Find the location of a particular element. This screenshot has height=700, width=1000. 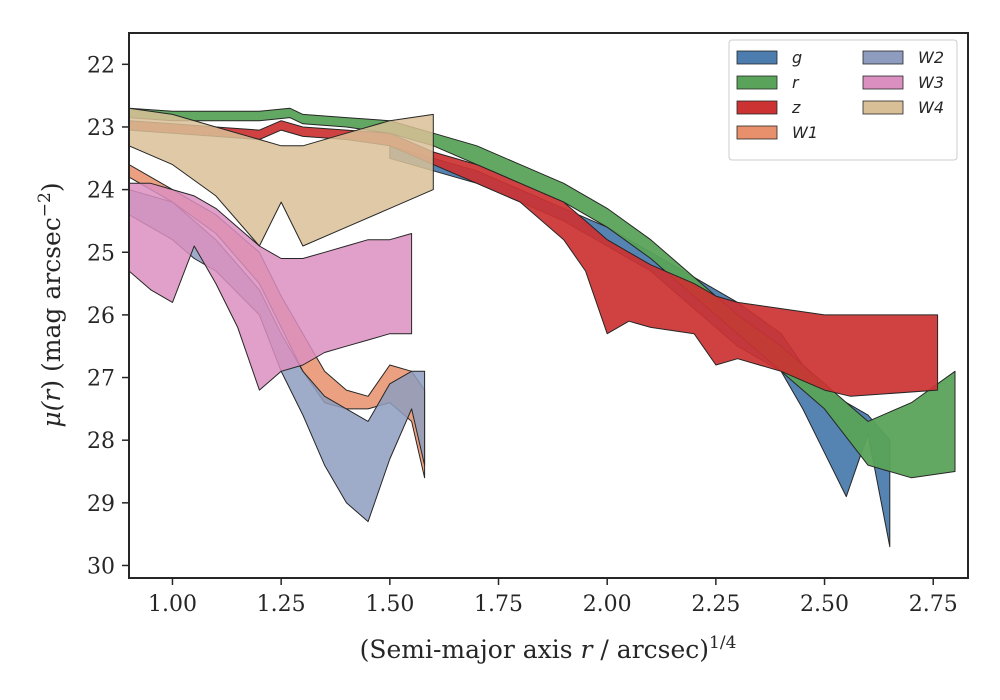

legend-label: z is located at coordinates (796, 107).